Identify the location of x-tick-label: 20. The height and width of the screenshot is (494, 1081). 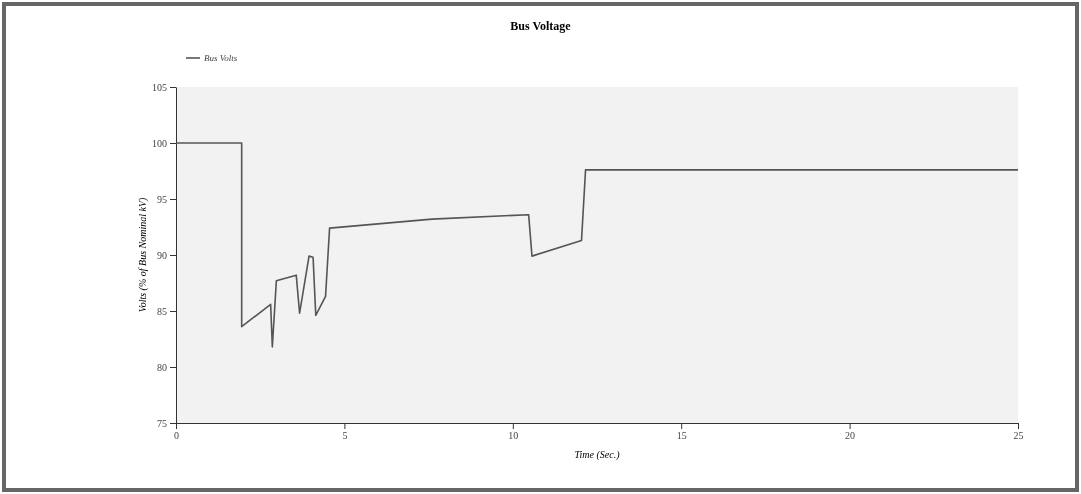
(850, 436).